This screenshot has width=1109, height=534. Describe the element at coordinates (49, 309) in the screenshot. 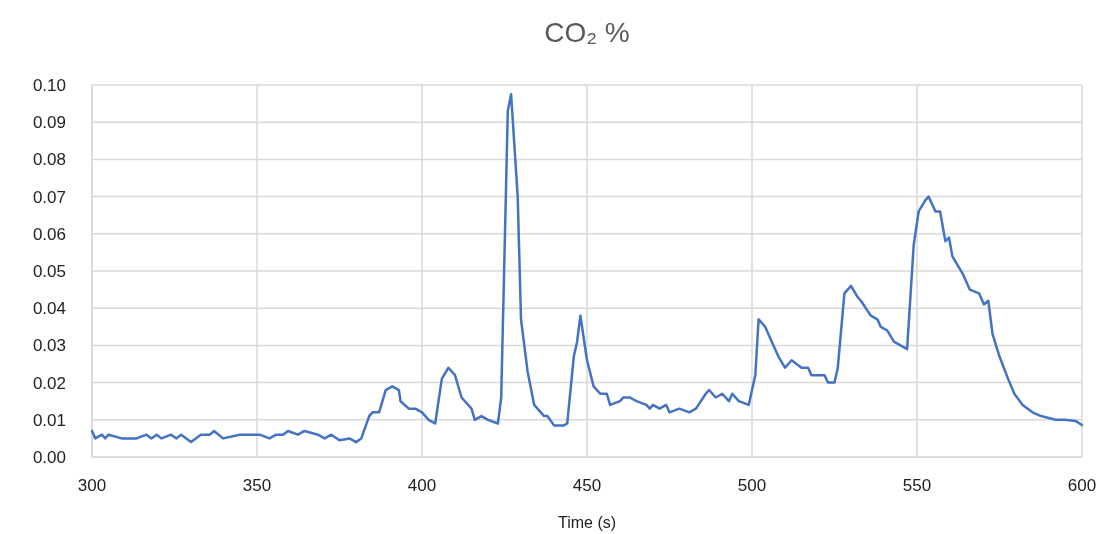

I see `y-tick-label: 0.04` at that location.